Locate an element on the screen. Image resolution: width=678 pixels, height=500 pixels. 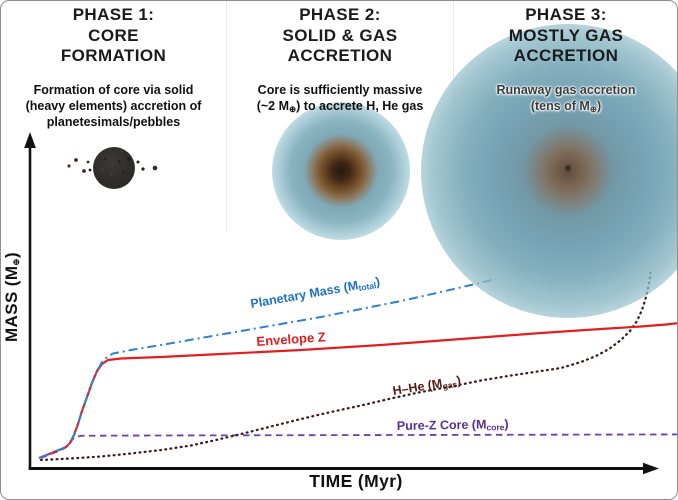
phase-1-desc-line2: (heavy elements) accretion of is located at coordinates (113, 105).